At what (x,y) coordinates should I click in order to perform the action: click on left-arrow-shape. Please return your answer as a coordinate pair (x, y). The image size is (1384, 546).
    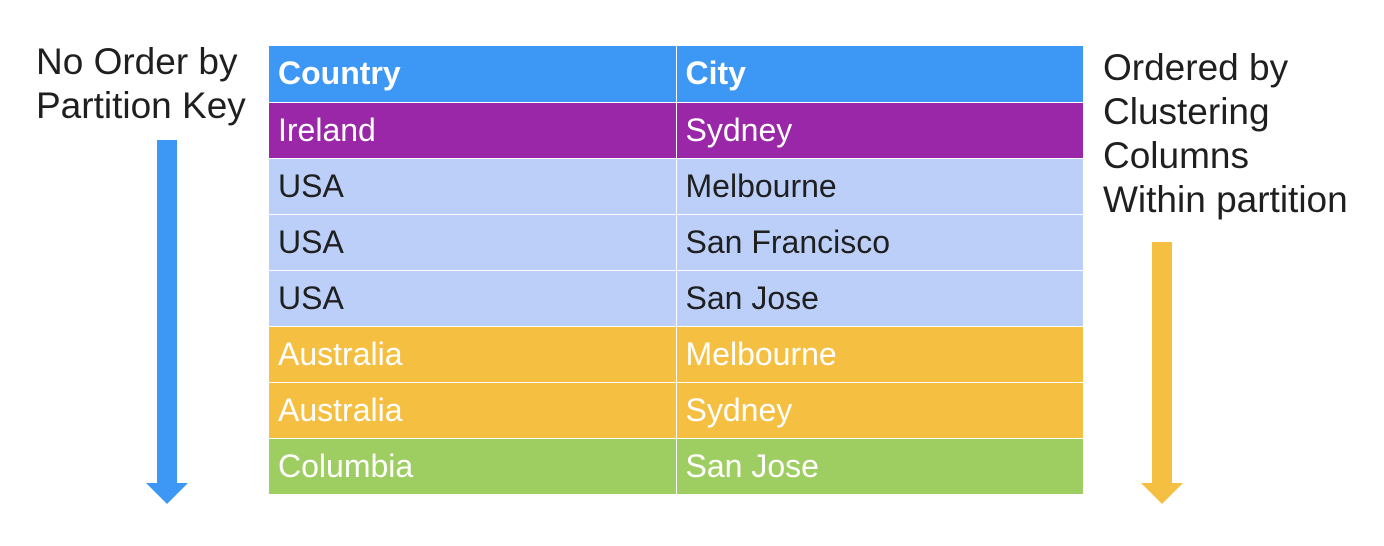
    Looking at the image, I should click on (167, 322).